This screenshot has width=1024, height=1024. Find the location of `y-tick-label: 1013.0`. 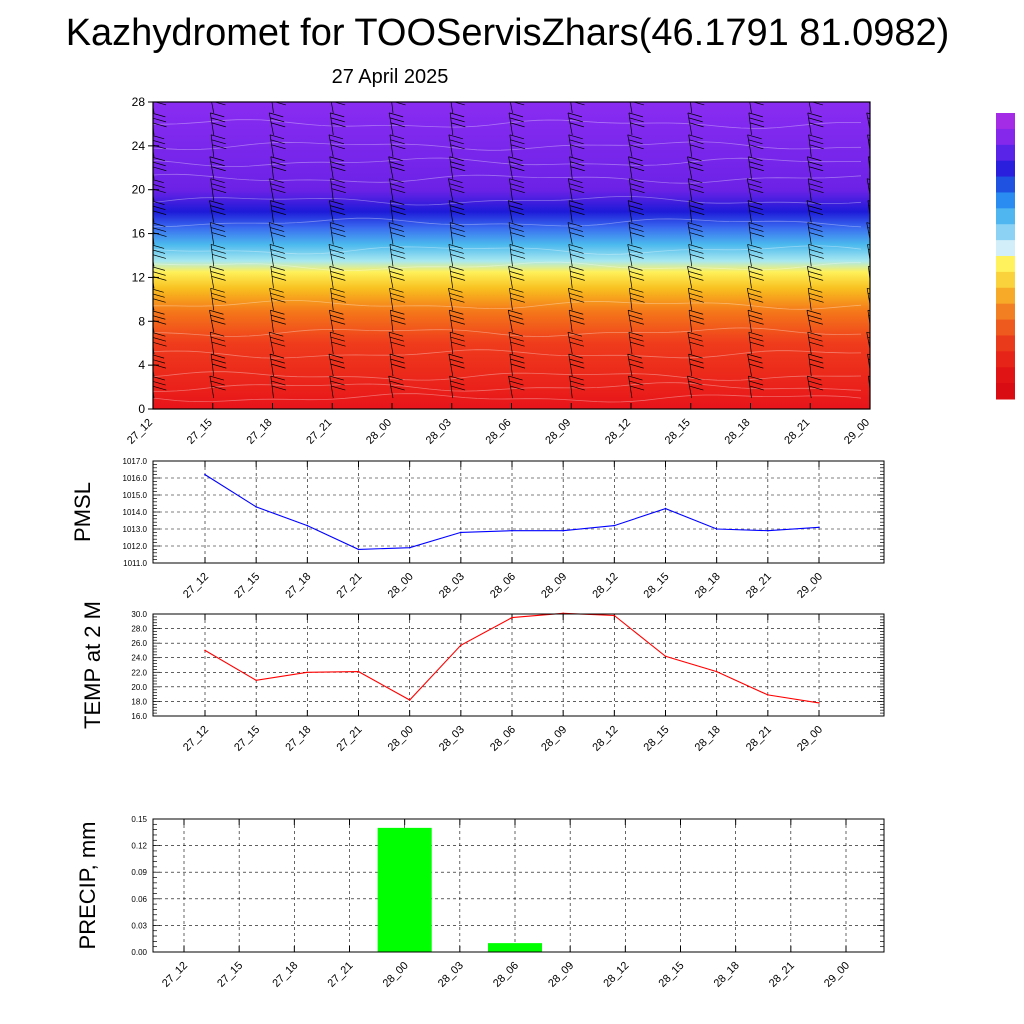

y-tick-label: 1013.0 is located at coordinates (135, 529).